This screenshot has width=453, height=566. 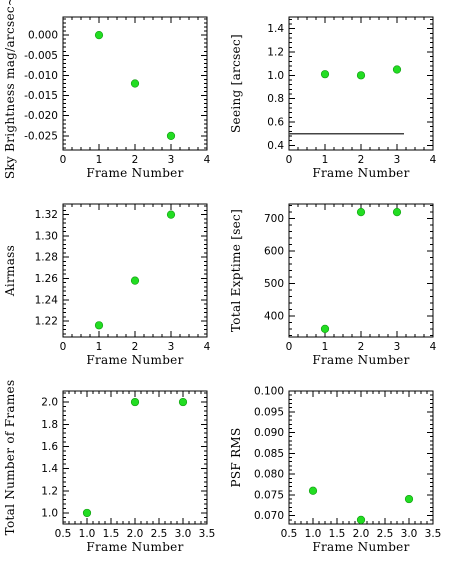 I want to click on y-tick-label: 0.4, so click(x=275, y=146).